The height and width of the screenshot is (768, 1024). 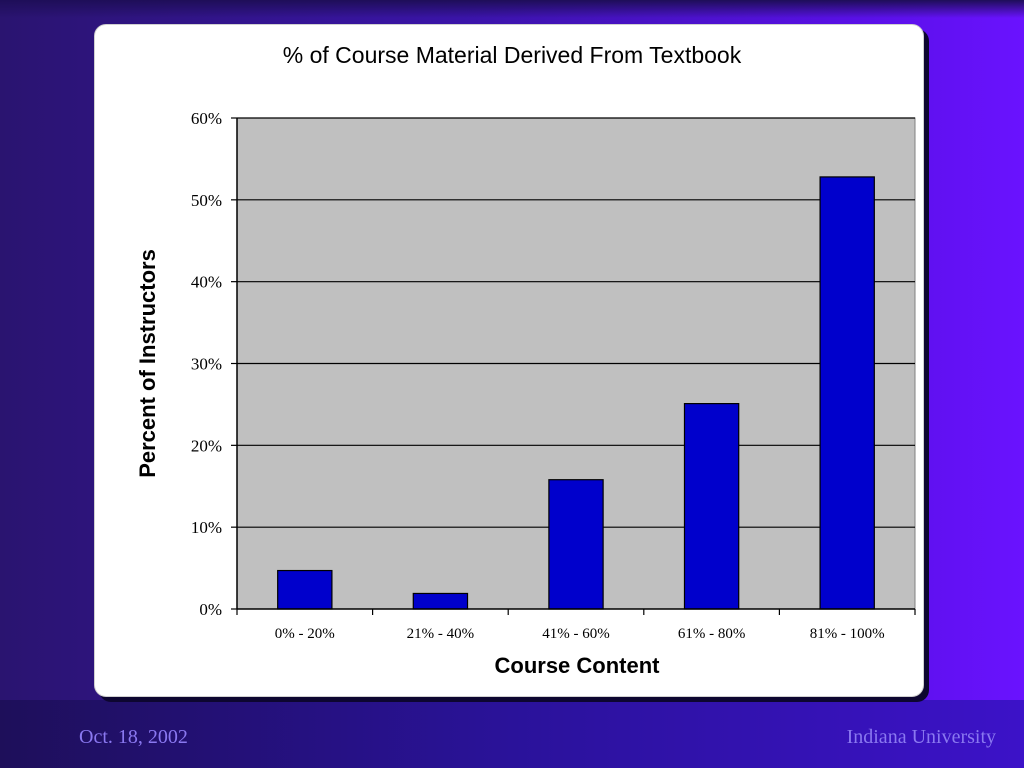 What do you see at coordinates (921, 737) in the screenshot?
I see `footer-institution: Indiana University` at bounding box center [921, 737].